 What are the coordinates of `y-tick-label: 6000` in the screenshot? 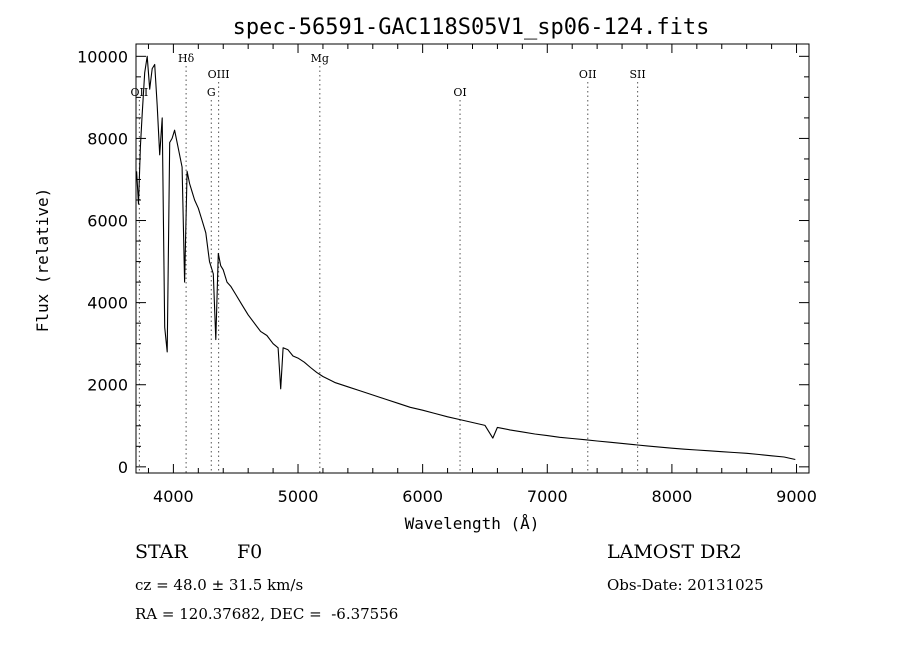 It's located at (107, 221).